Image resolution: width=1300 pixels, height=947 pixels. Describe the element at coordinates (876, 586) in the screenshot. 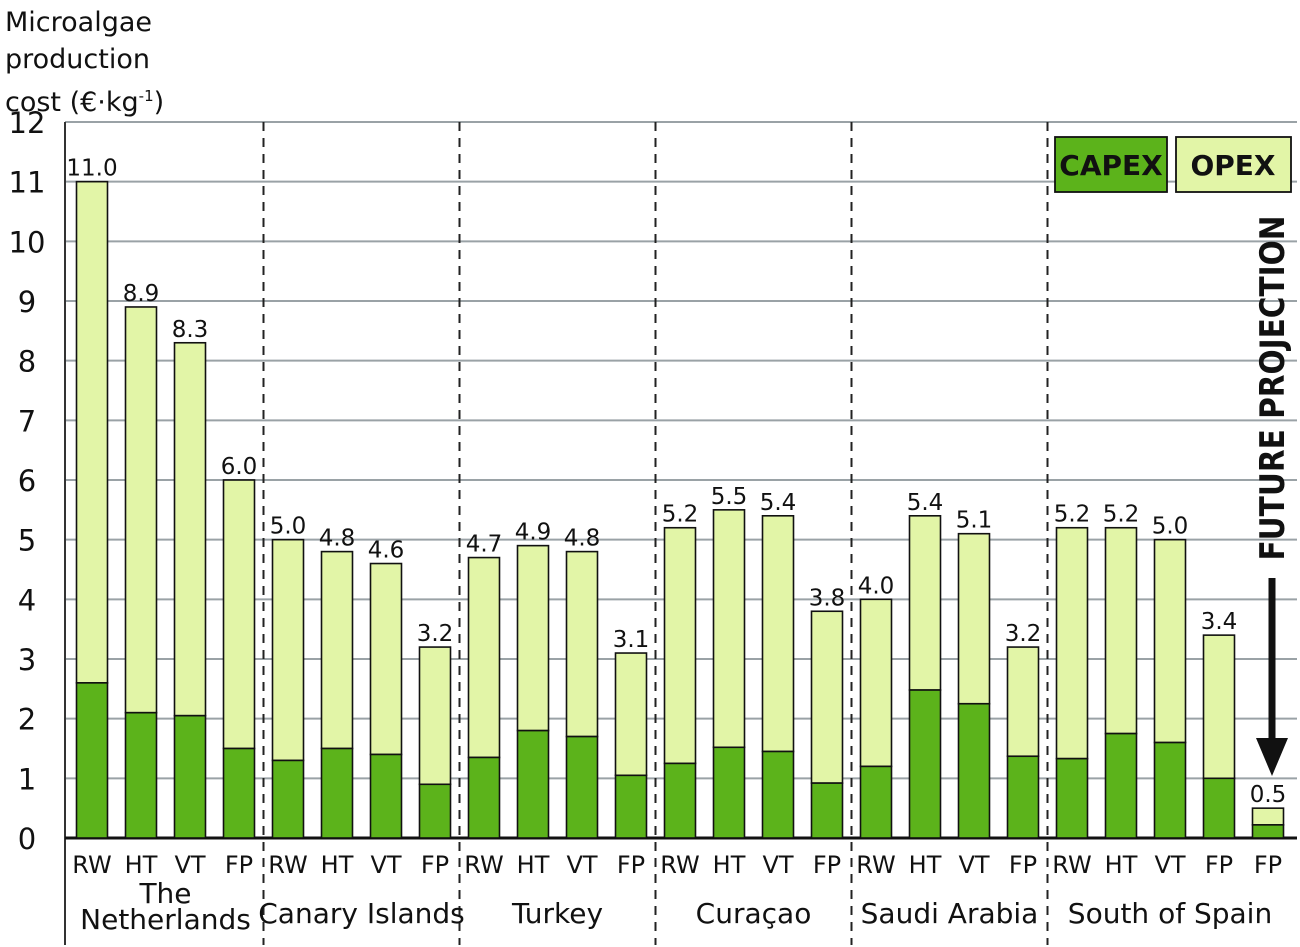

I see `bar-total-label: 4.0` at that location.